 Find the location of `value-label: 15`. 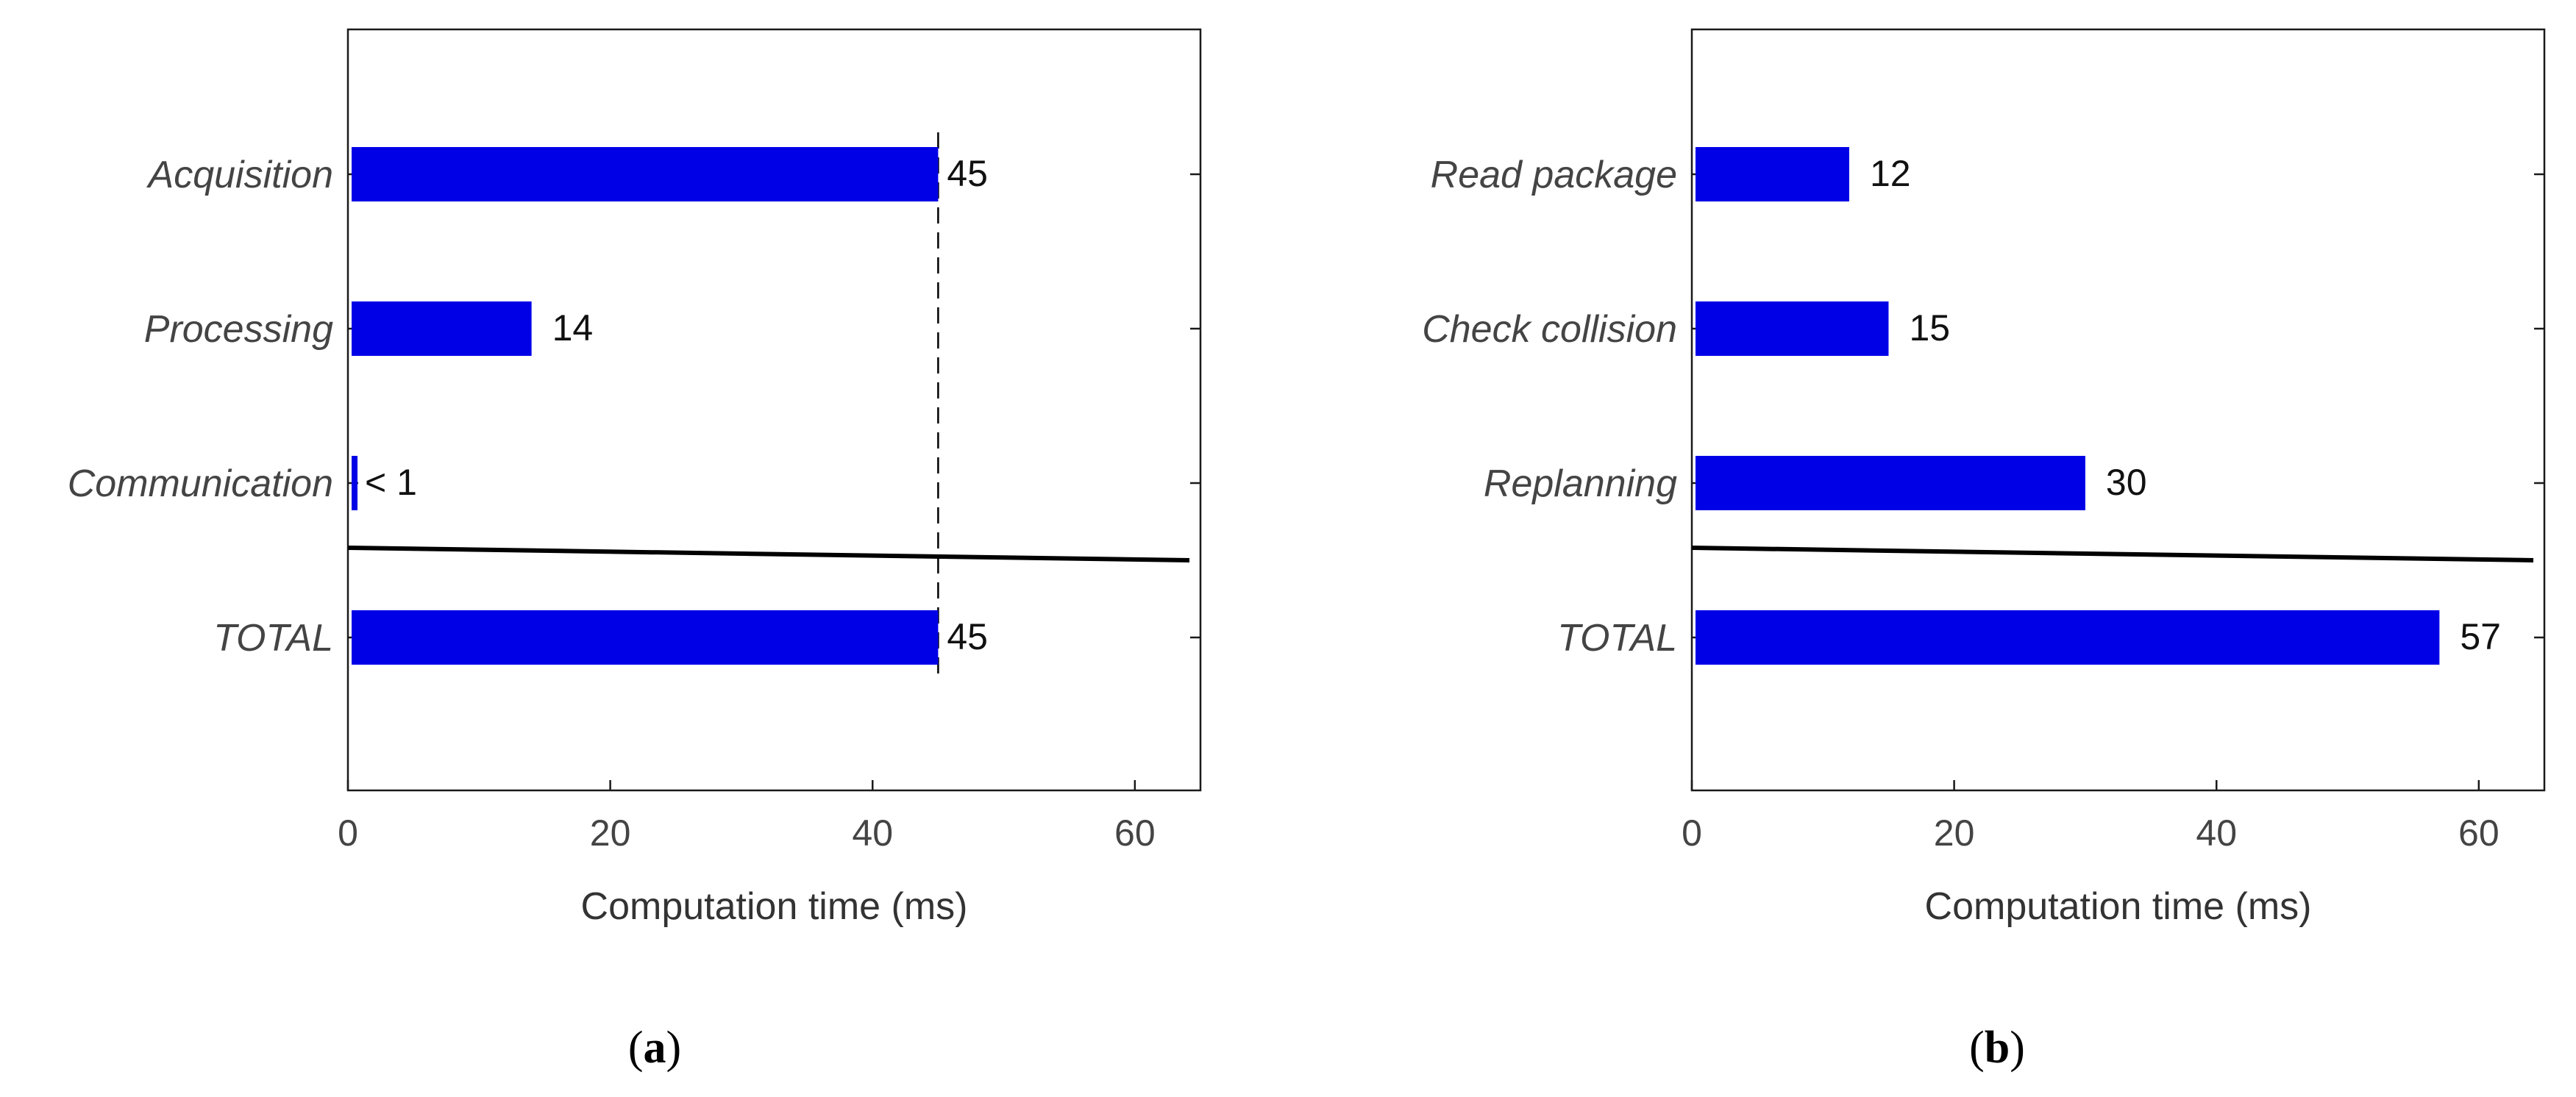

value-label: 15 is located at coordinates (1929, 328).